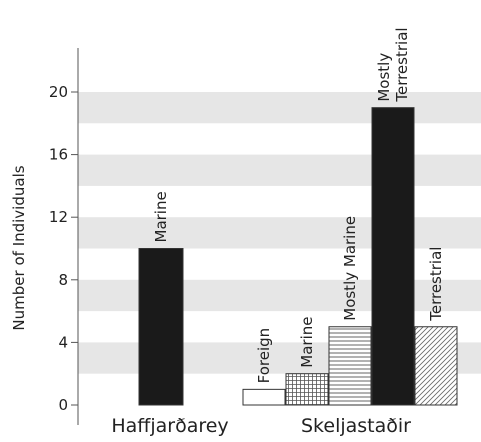  What do you see at coordinates (261, 426) in the screenshot?
I see `category-labels: Haffjarðarey Skeljastaðir` at bounding box center [261, 426].